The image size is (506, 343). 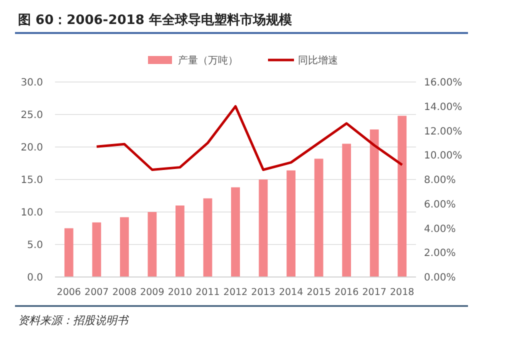 I want to click on y2-tick-label: 12.00%, so click(x=443, y=132).